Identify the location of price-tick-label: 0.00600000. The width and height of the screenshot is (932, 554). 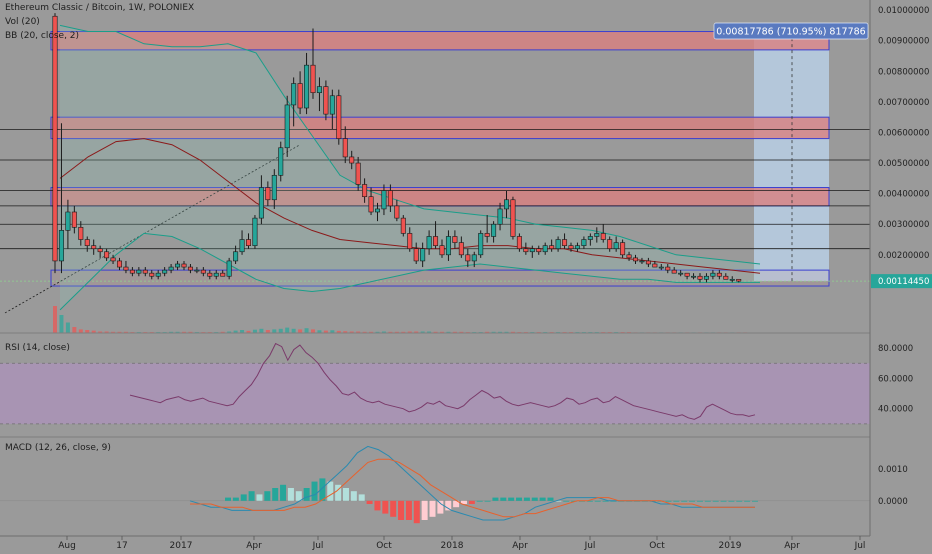
(903, 133).